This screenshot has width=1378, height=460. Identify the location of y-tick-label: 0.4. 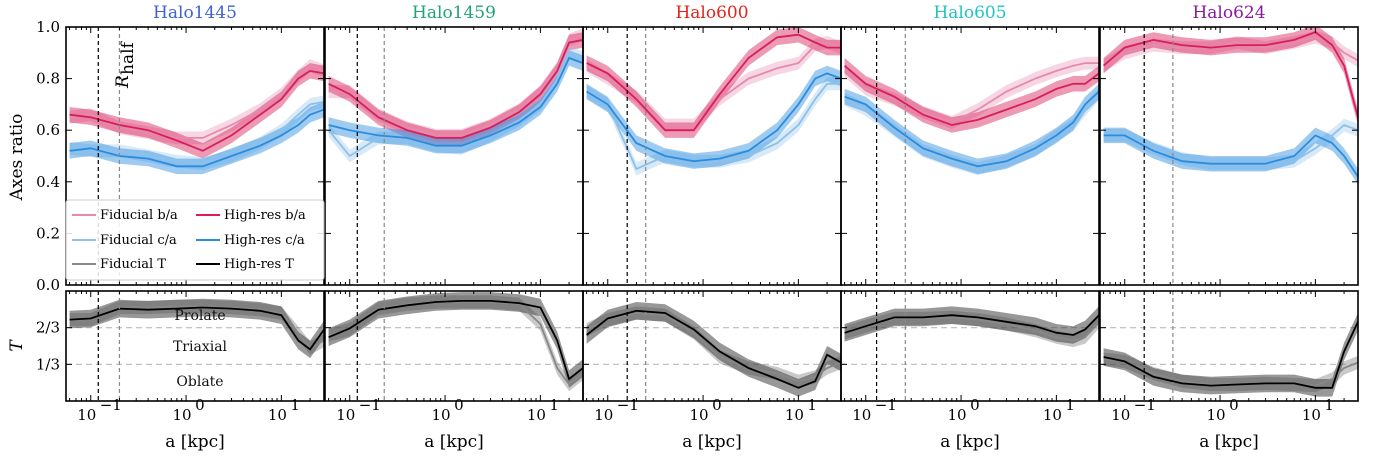
(48, 182).